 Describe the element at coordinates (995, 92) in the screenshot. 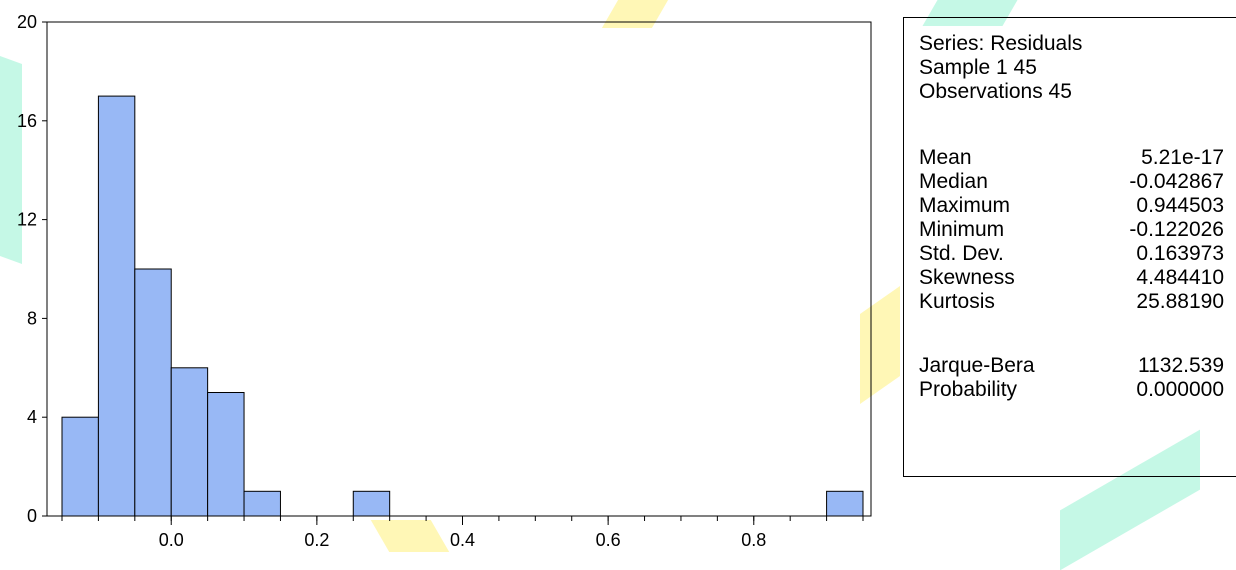

I see `stats-observations-label: Observations 45` at that location.